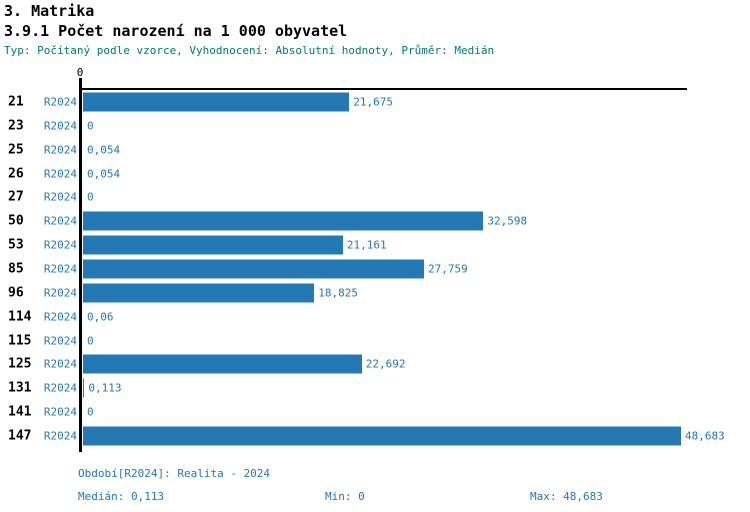 The image size is (750, 512). What do you see at coordinates (375, 341) in the screenshot?
I see `chart-row: 115 R2024 0` at bounding box center [375, 341].